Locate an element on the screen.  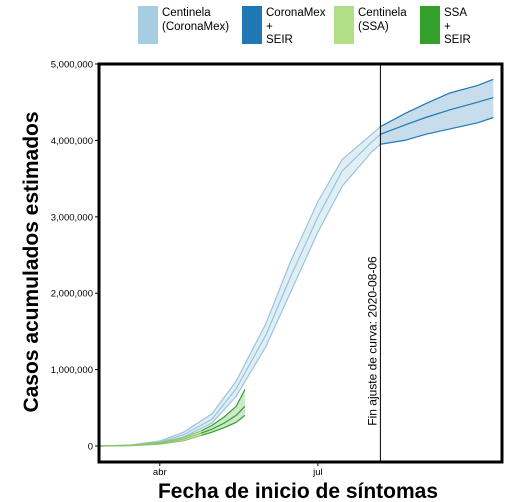
y-tick-label: 1,000,000 is located at coordinates (72, 370).